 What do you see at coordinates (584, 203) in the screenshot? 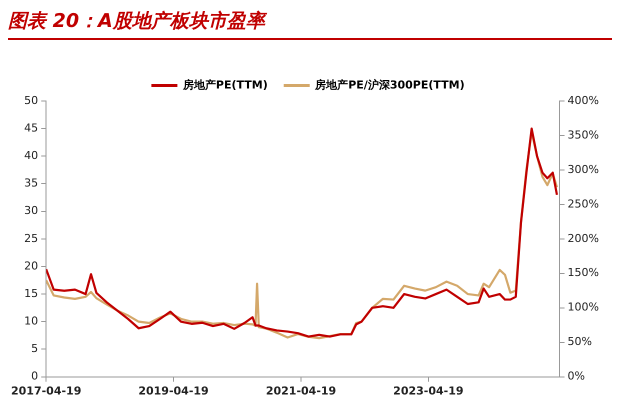
I see `y2-tick-label: 250%` at bounding box center [584, 203].